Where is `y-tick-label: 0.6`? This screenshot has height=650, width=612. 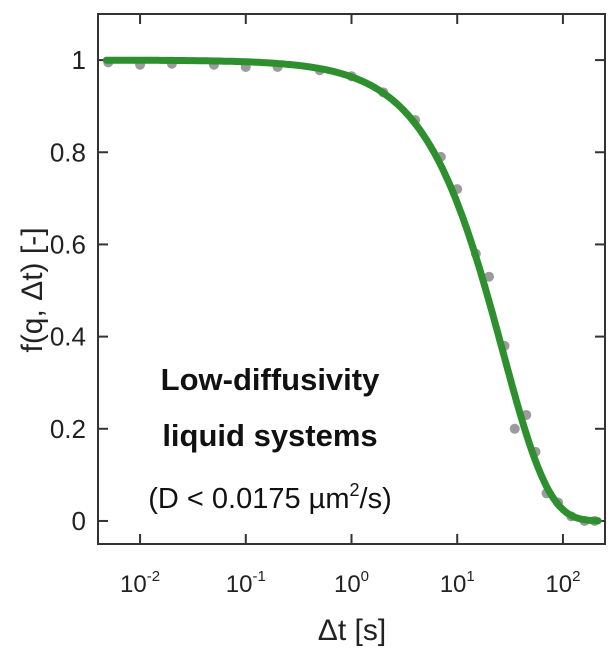 y-tick-label: 0.6 is located at coordinates (68, 244).